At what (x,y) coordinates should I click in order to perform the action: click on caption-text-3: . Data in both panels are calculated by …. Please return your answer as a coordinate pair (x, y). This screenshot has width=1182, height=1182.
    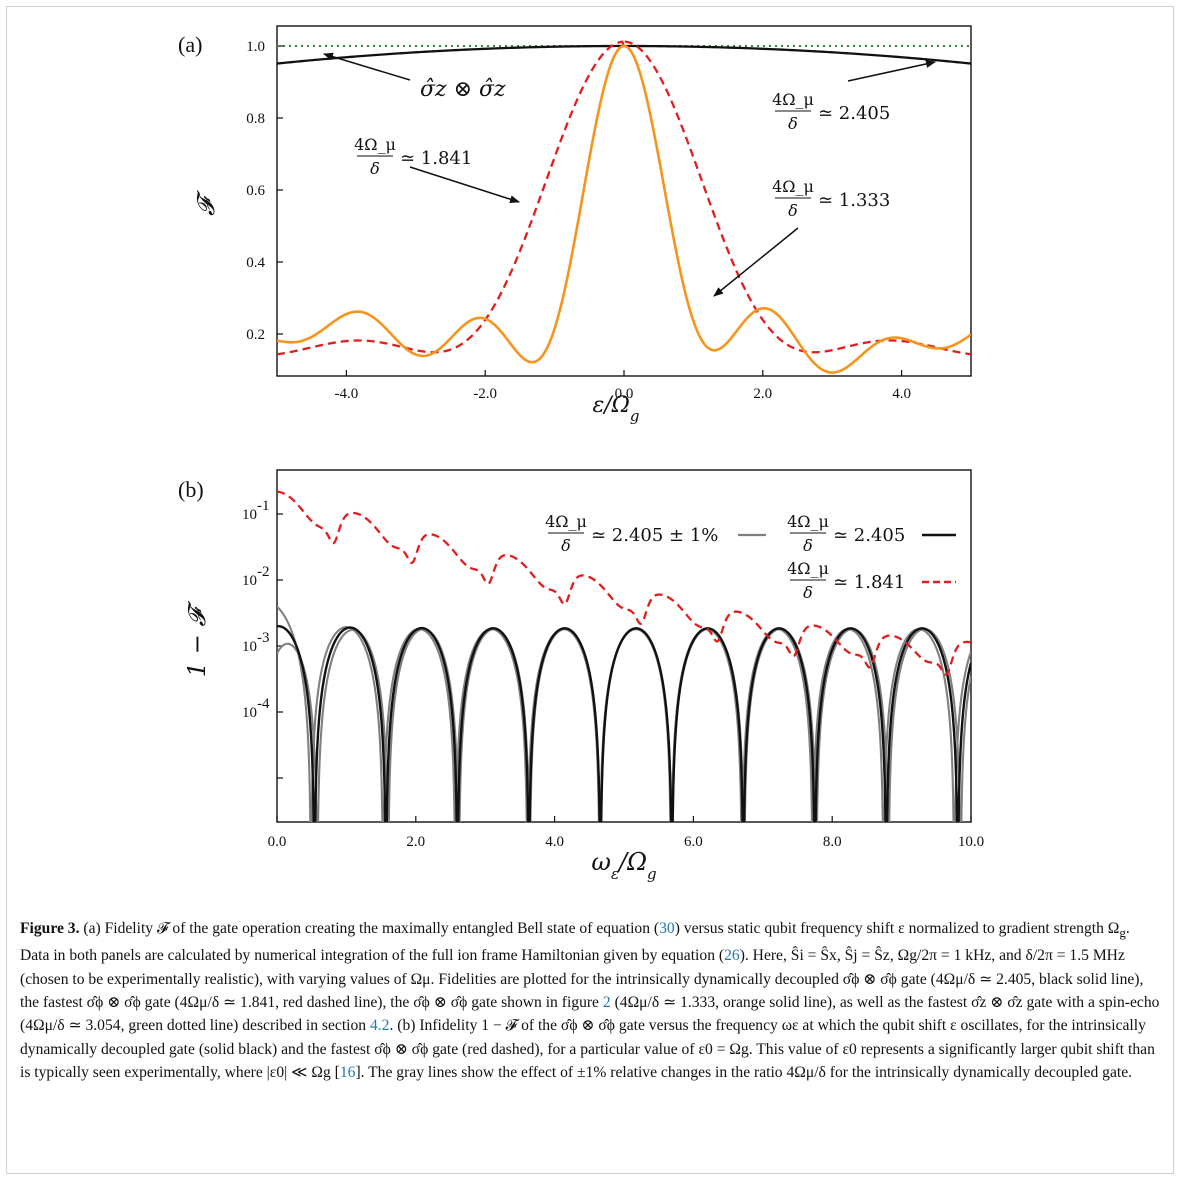
    Looking at the image, I should click on (575, 942).